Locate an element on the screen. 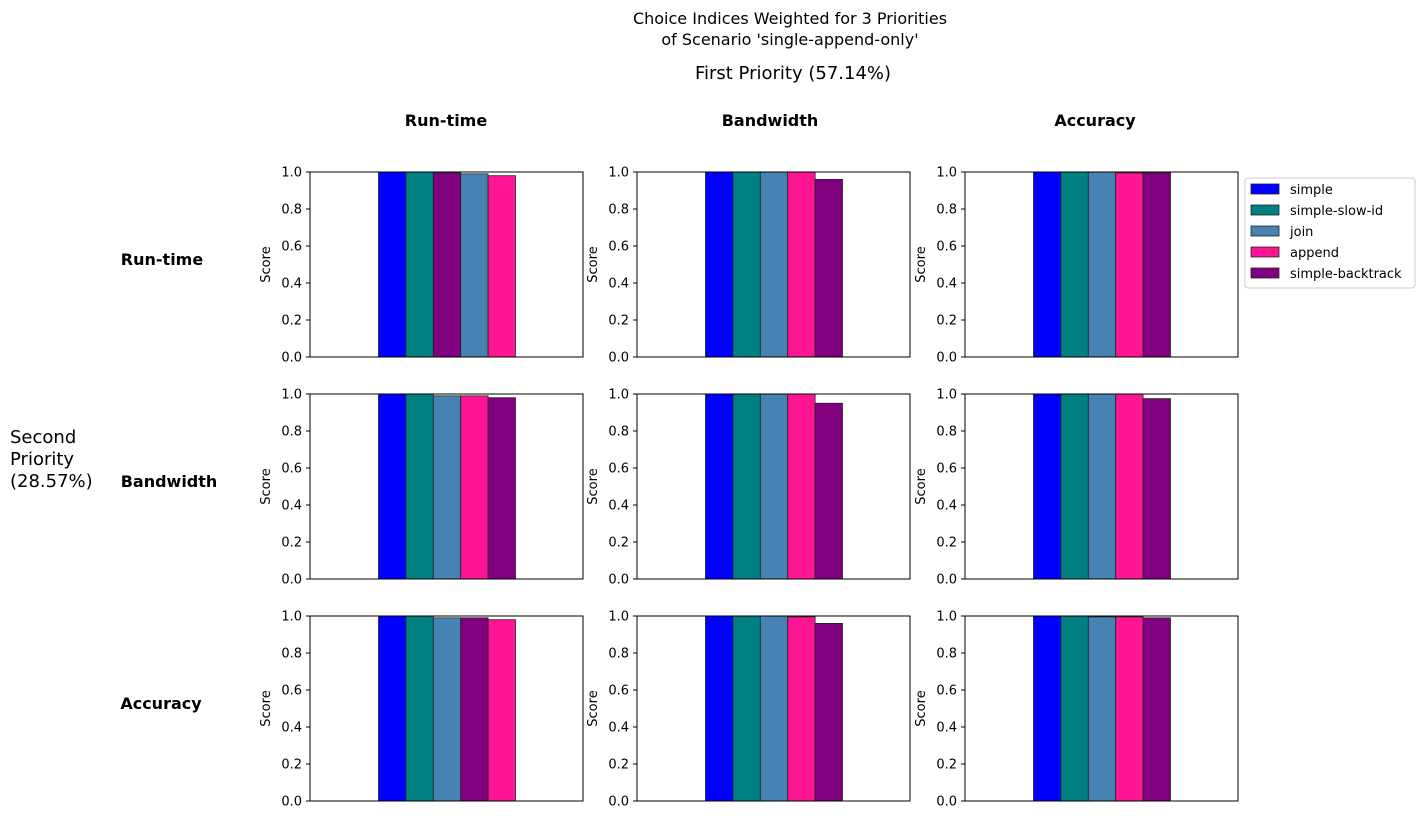 Image resolution: width=1424 pixels, height=820 pixels. subplot-run-time-bandwidth: 0.0 0.2 0.4 0.6 0.8 1.0 Score is located at coordinates (748, 266).